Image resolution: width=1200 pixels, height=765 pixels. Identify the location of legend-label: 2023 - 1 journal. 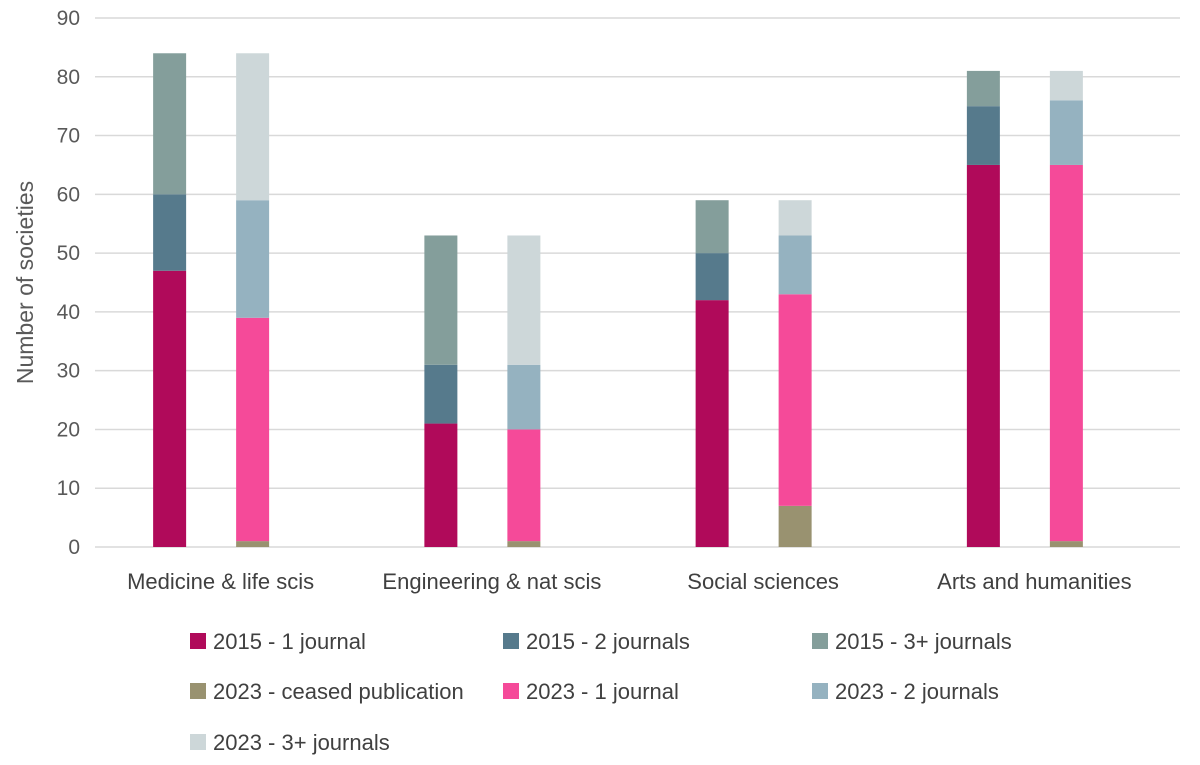
(602, 691).